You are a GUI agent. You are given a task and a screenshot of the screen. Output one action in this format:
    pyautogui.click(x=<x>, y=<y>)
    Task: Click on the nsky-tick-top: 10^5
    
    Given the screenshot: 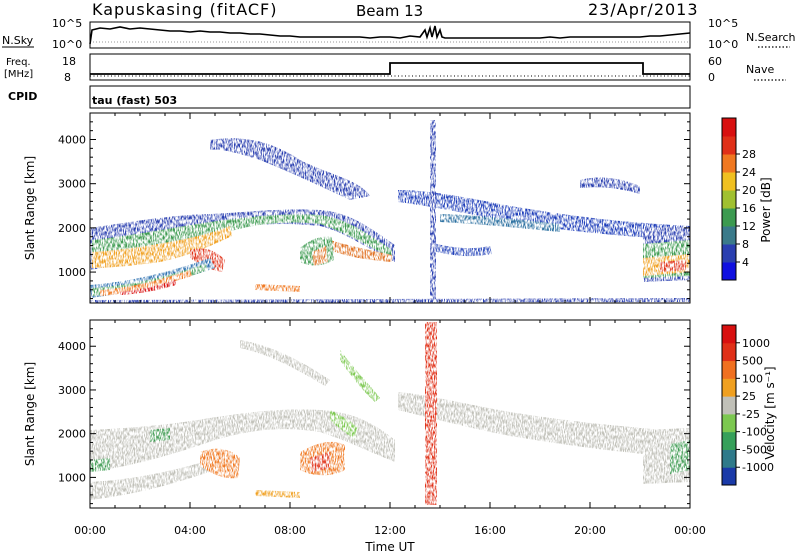 What is the action you would take?
    pyautogui.click(x=67, y=23)
    